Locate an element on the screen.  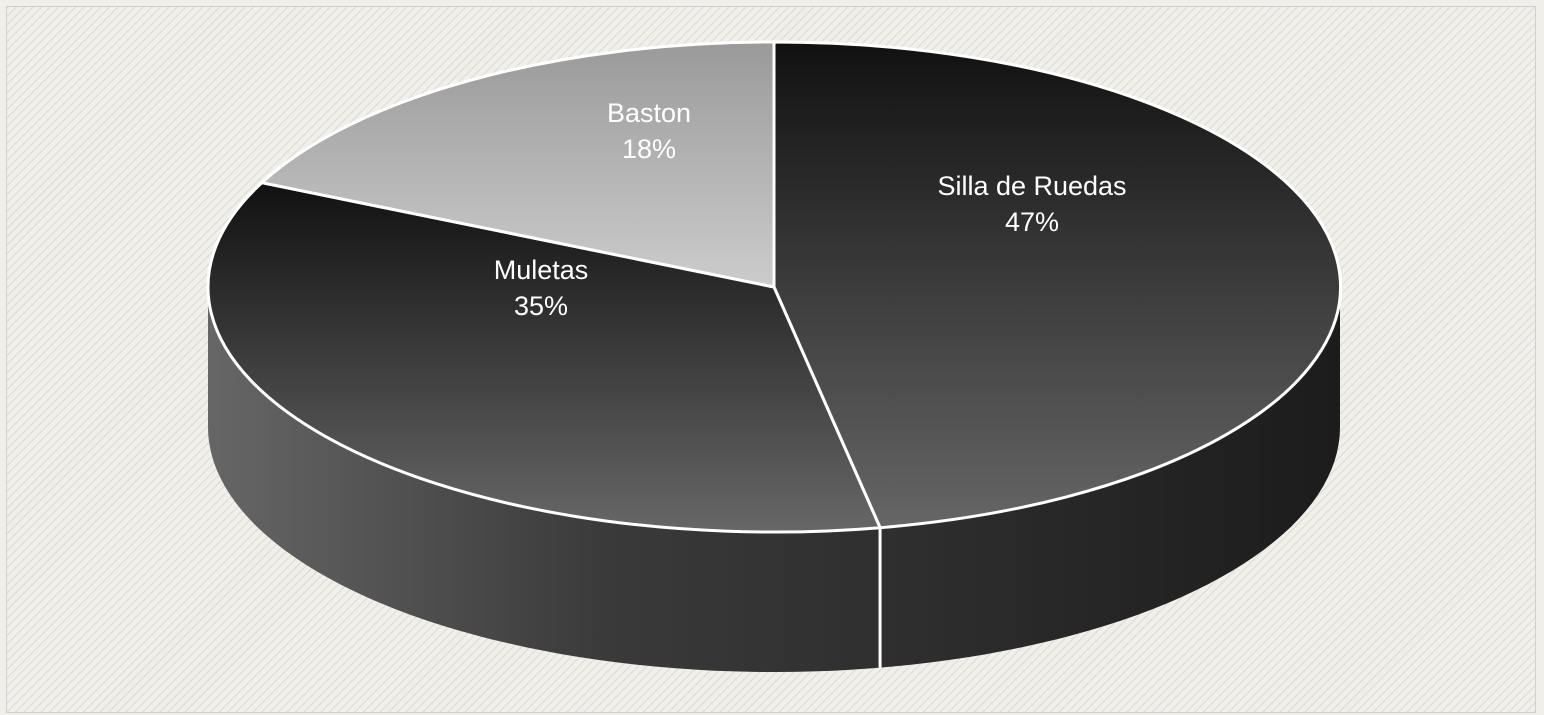
label-baston-name: Baston is located at coordinates (649, 113).